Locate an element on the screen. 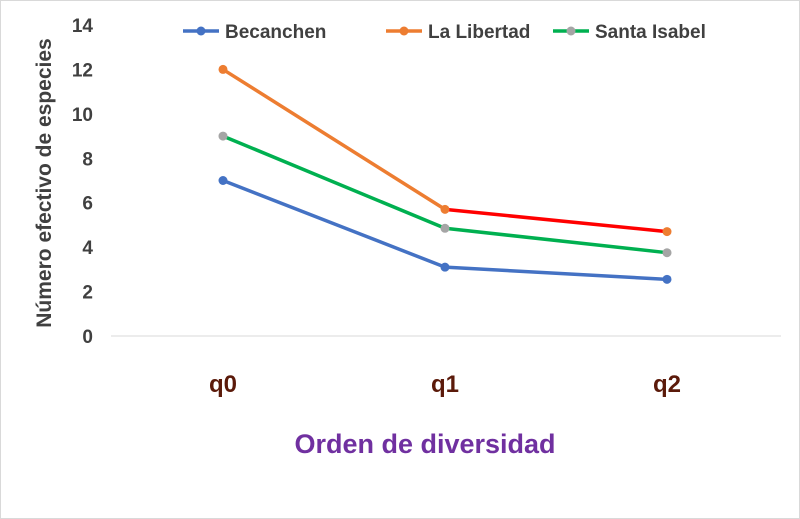 The image size is (800, 519). x-tick-label-q0: q0 is located at coordinates (223, 384).